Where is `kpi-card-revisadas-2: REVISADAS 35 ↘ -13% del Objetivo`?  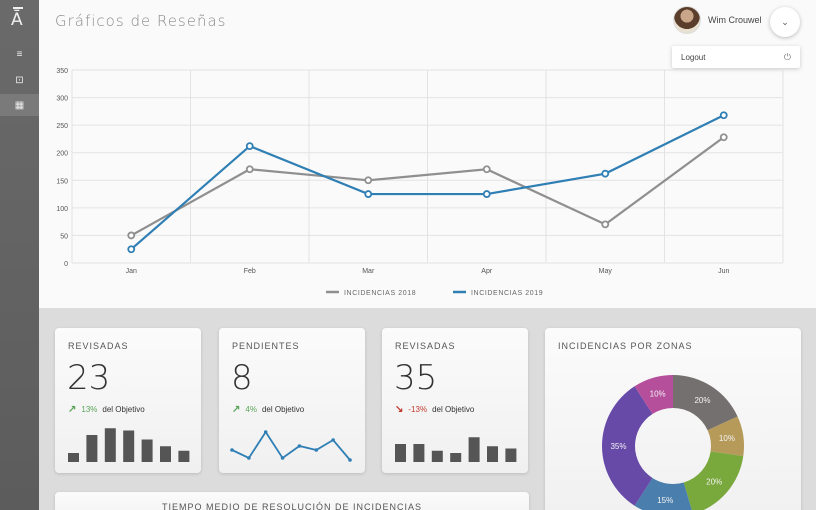
kpi-card-revisadas-2: REVISADAS 35 ↘ -13% del Objetivo is located at coordinates (455, 400).